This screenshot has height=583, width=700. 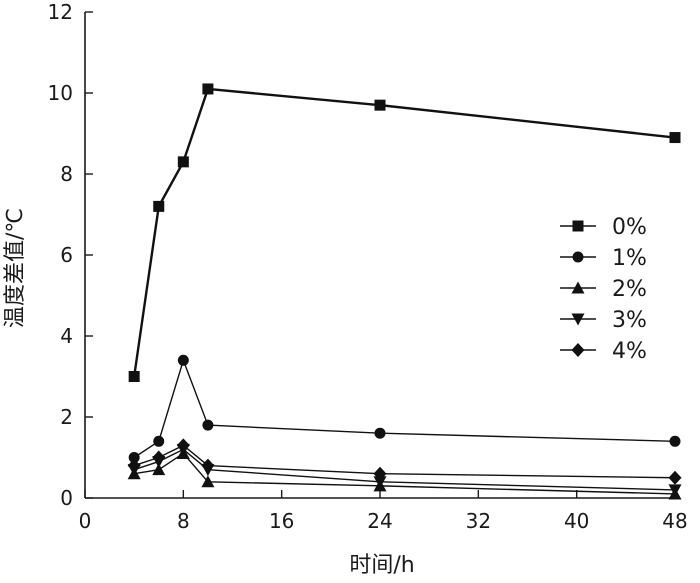 I want to click on y-axis-title: 温度差值/℃, so click(x=15, y=268).